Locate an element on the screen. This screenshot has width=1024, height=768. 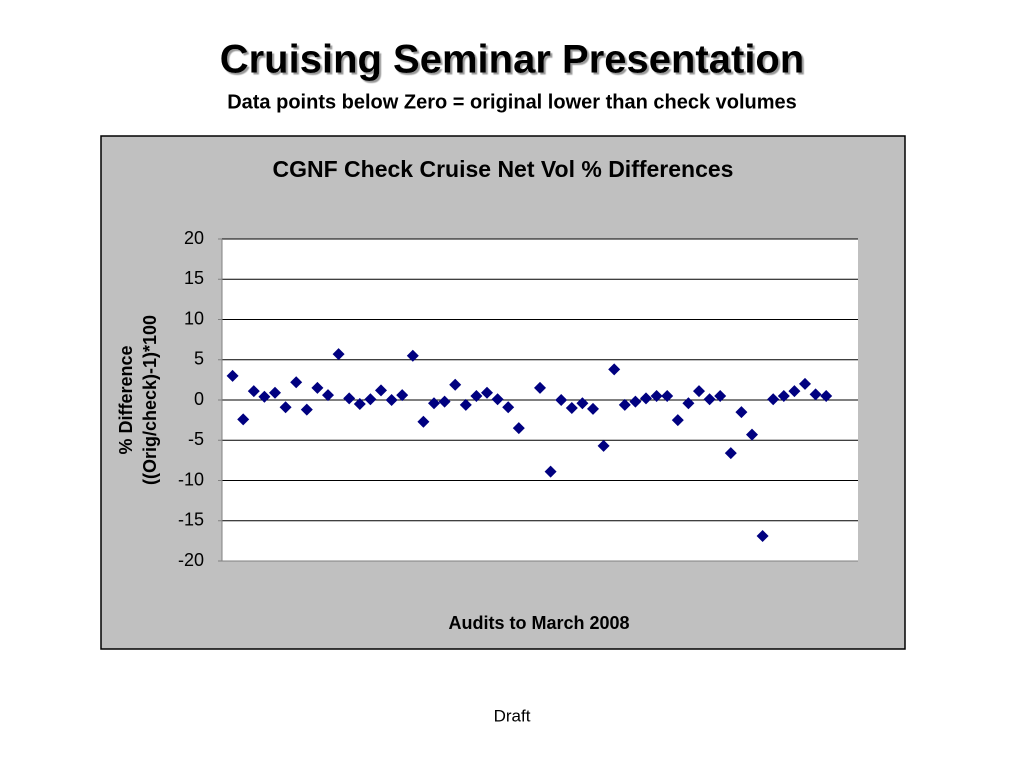
y-tick-label: -15 is located at coordinates (191, 520).